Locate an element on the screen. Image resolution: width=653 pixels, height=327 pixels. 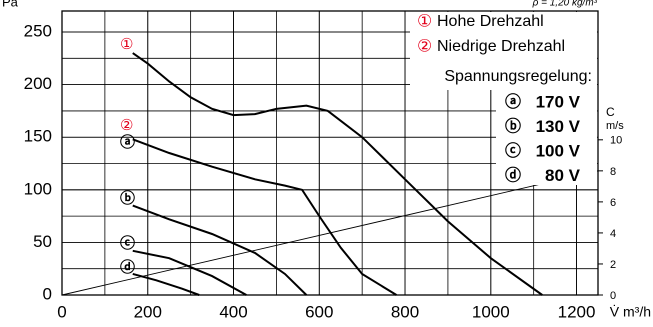
x-tick-label: 400 is located at coordinates (233, 311).